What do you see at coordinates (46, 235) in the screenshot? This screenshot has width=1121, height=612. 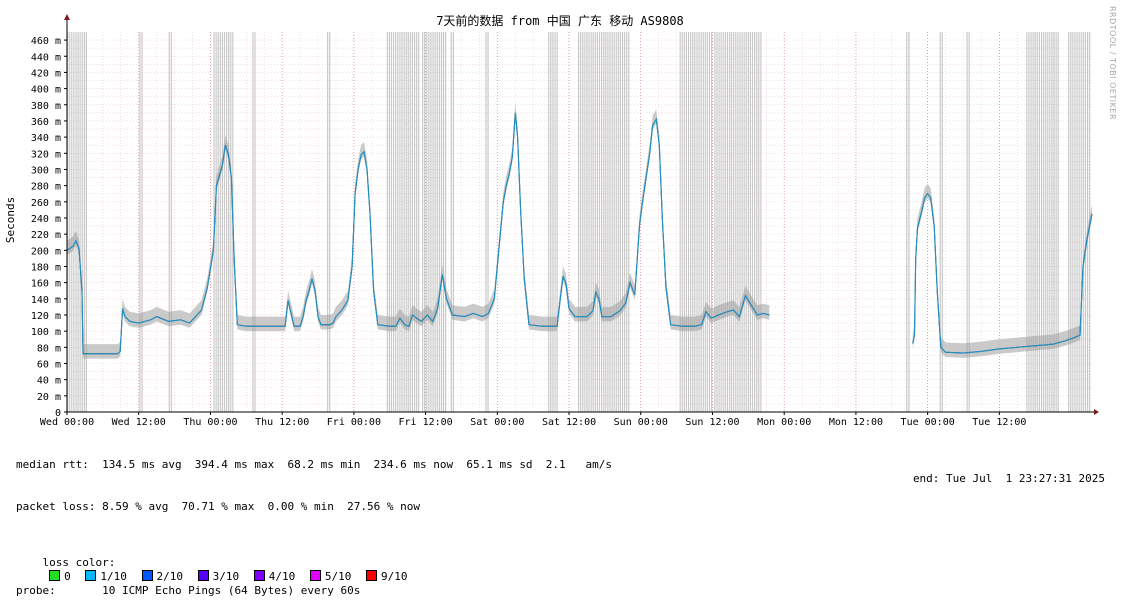 I see `y-tick-label: 220 m` at bounding box center [46, 235].